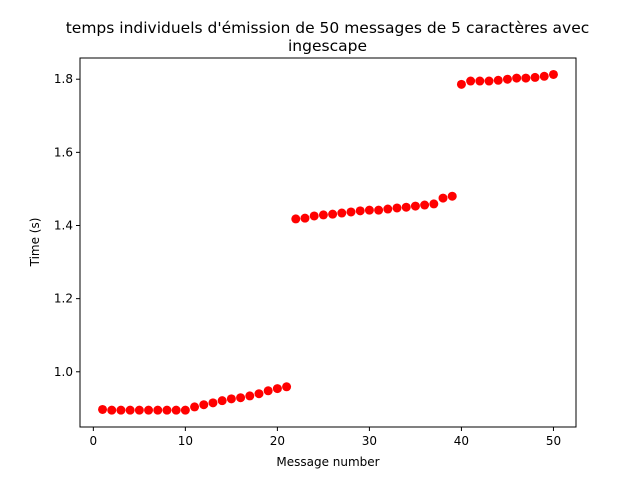  Describe the element at coordinates (63, 79) in the screenshot. I see `y-tick-label: 1.8` at that location.